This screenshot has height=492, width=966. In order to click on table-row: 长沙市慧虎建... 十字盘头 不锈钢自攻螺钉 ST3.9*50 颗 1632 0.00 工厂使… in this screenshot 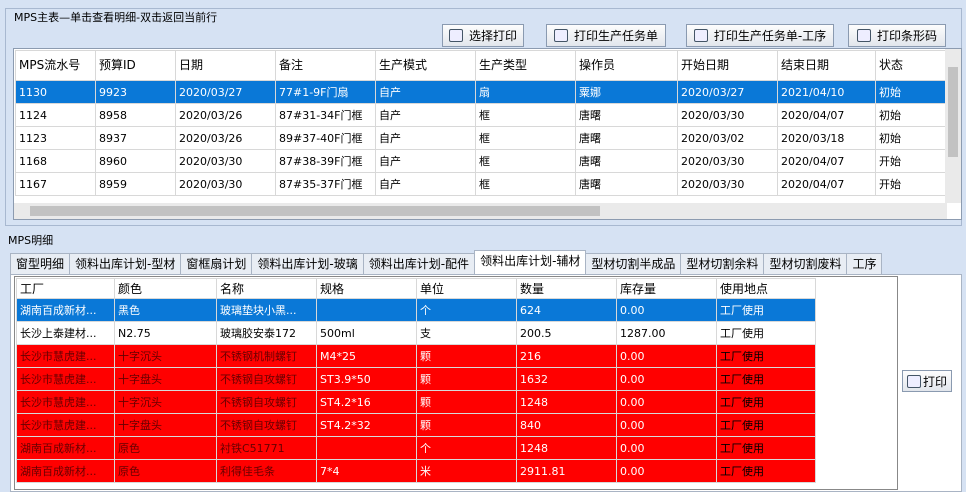, I will do `click(416, 379)`.